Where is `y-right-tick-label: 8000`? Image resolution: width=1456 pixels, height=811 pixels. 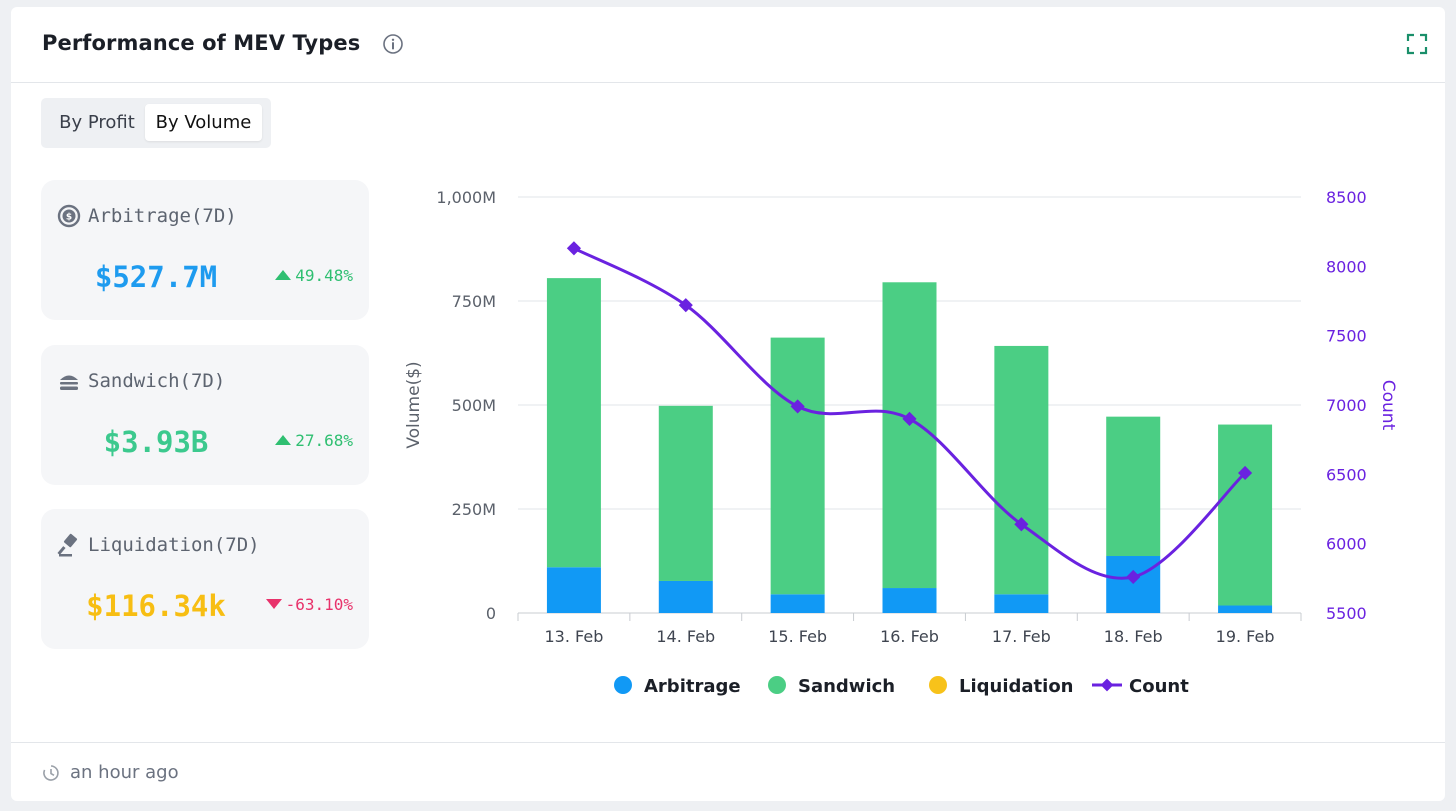
y-right-tick-label: 8000 is located at coordinates (1346, 266).